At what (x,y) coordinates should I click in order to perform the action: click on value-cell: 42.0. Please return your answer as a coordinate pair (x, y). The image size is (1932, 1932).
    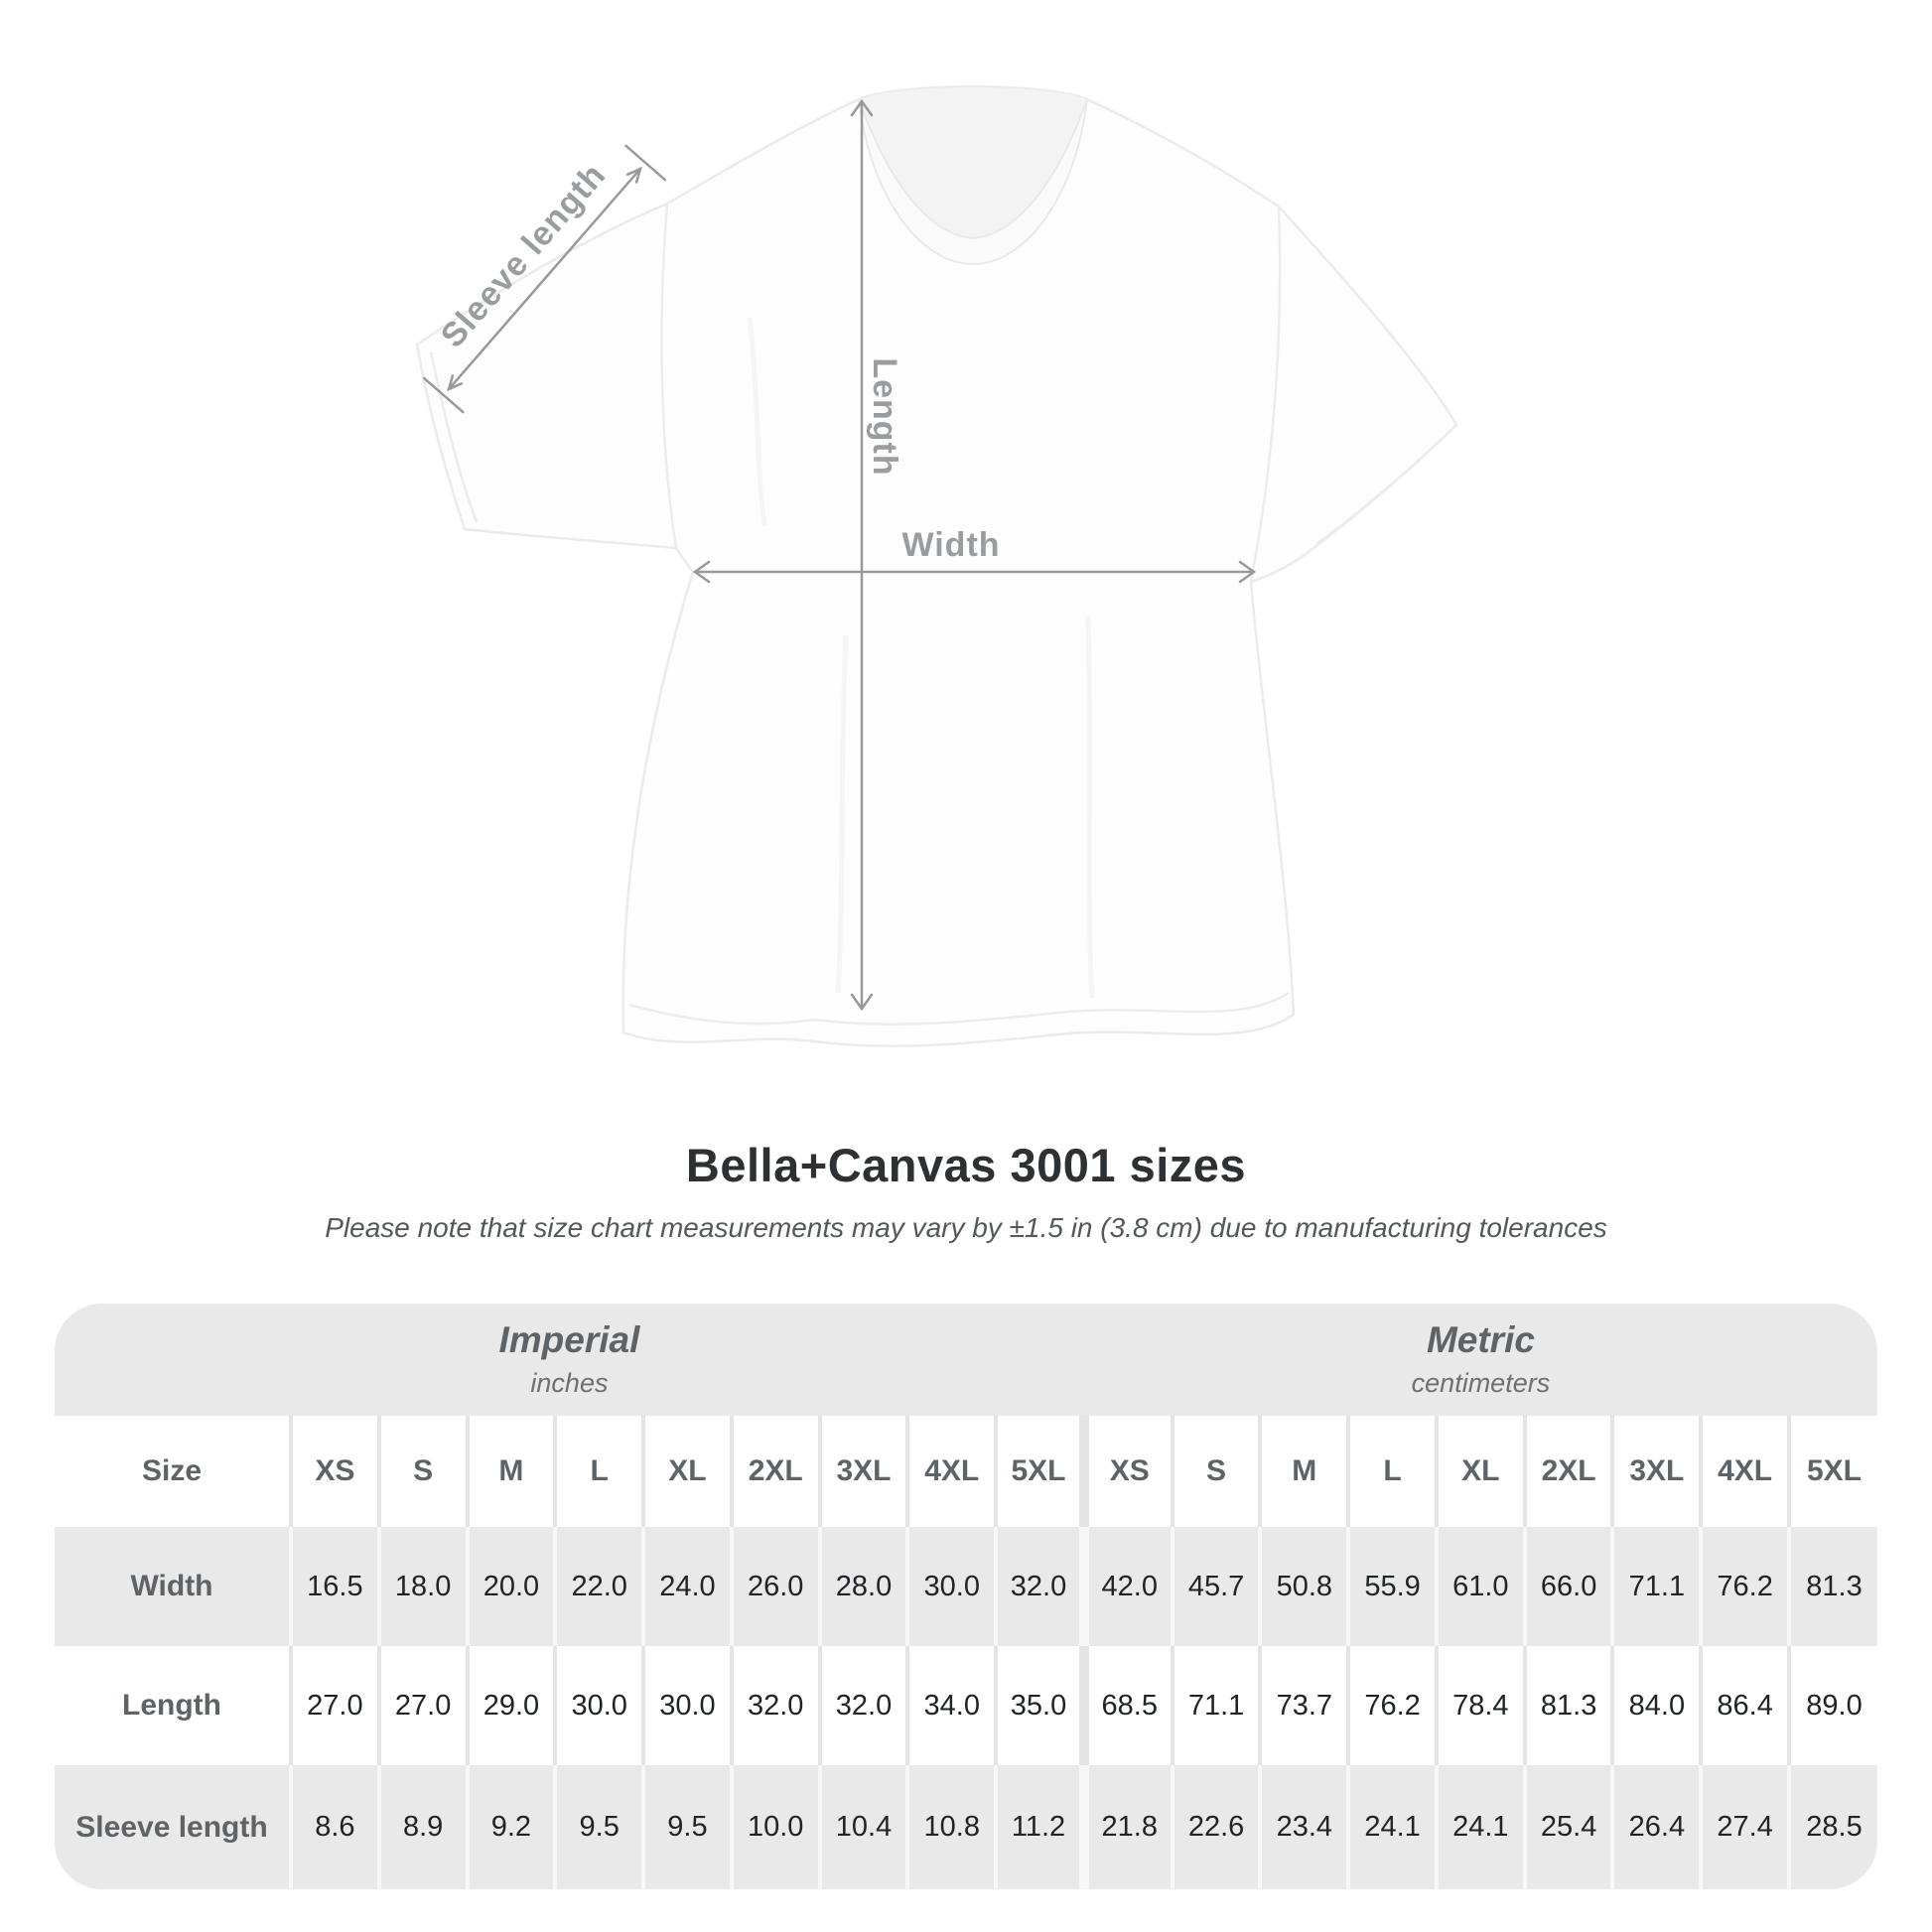
    Looking at the image, I should click on (1125, 1587).